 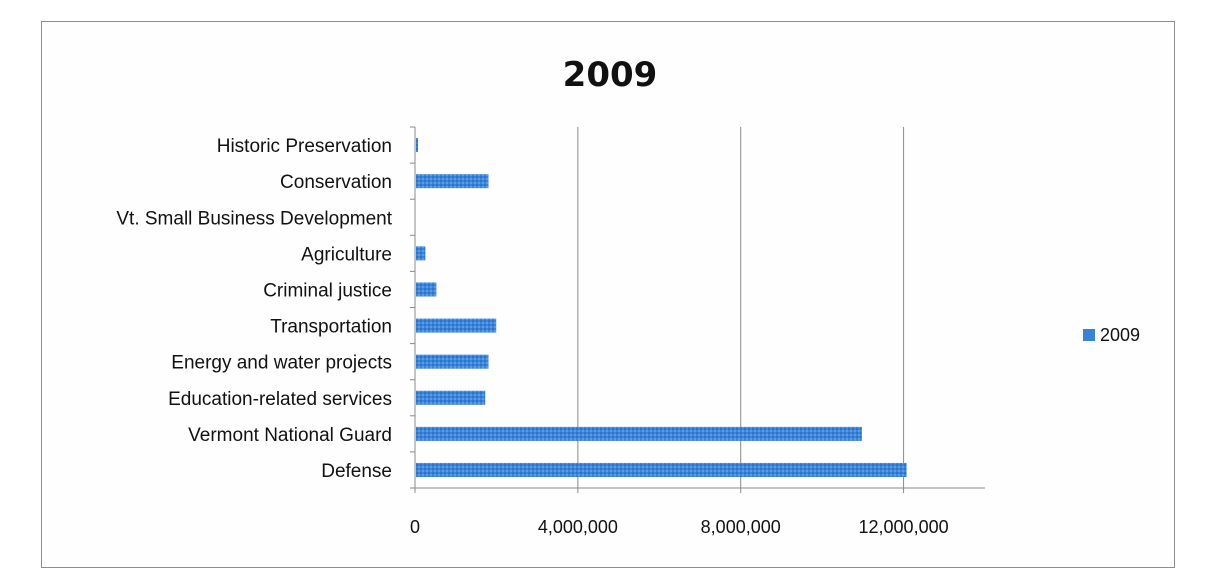 What do you see at coordinates (456, 325) in the screenshot?
I see `bar-transportation` at bounding box center [456, 325].